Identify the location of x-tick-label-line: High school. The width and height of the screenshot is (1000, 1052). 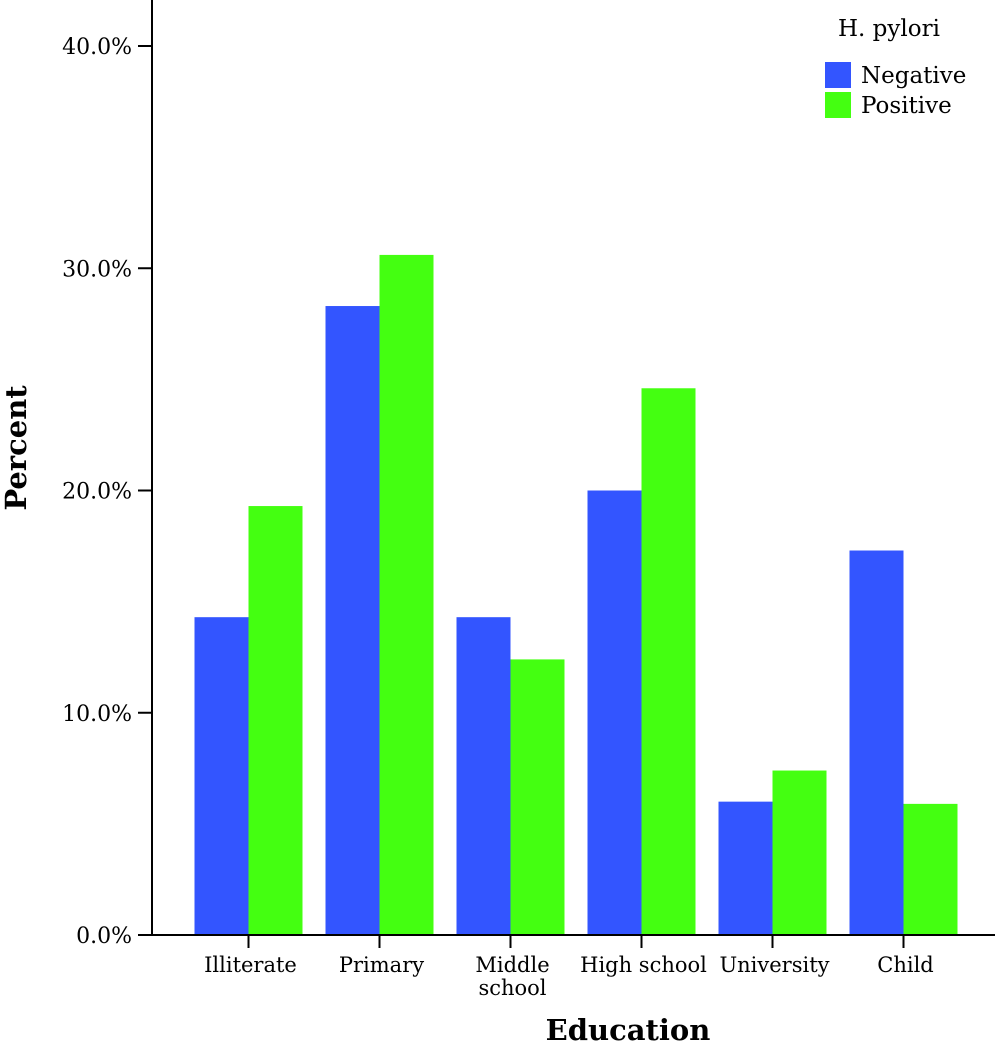
(643, 965).